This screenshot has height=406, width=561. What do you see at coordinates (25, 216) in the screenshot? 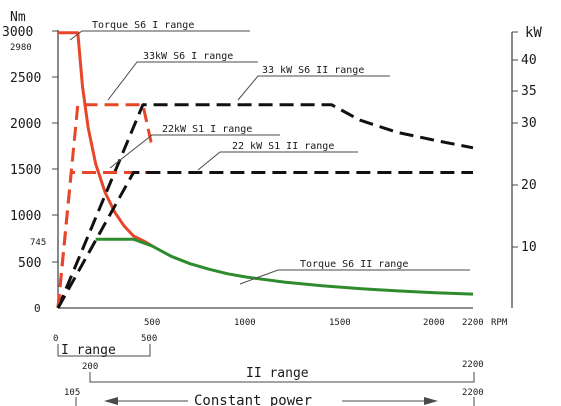
I see `left-tick-1000: 1000` at bounding box center [25, 216].